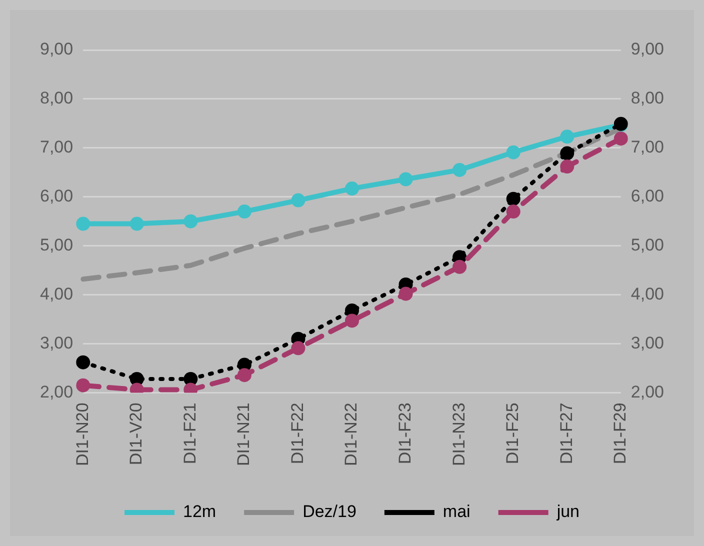  Describe the element at coordinates (566, 433) in the screenshot. I see `x-tick-label: DI1-F27` at that location.